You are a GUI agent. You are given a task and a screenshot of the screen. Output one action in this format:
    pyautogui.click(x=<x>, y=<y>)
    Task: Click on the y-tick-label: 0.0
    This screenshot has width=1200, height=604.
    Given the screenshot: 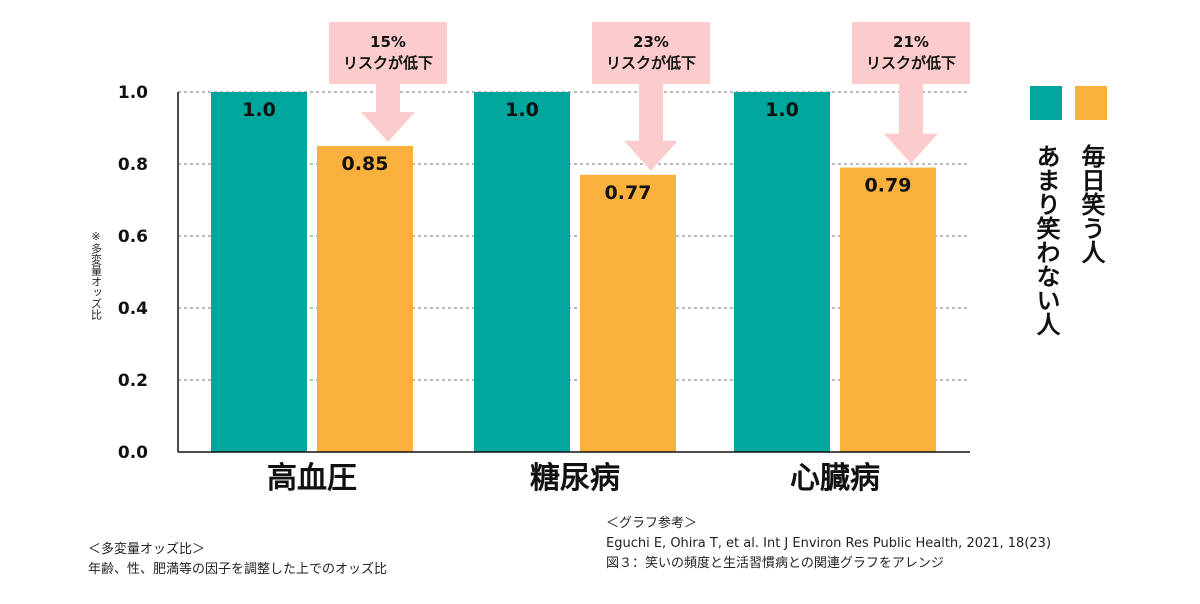 What is the action you would take?
    pyautogui.click(x=133, y=453)
    